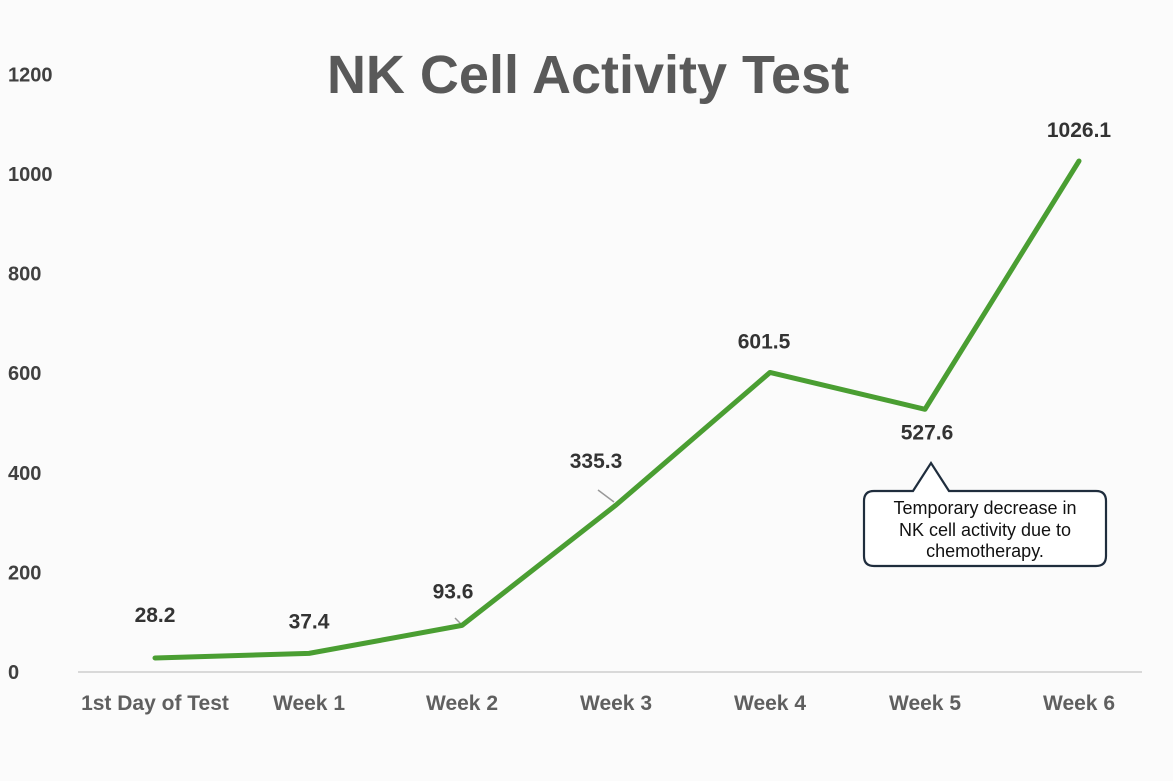  I want to click on x-tick-label: Week 4, so click(770, 703).